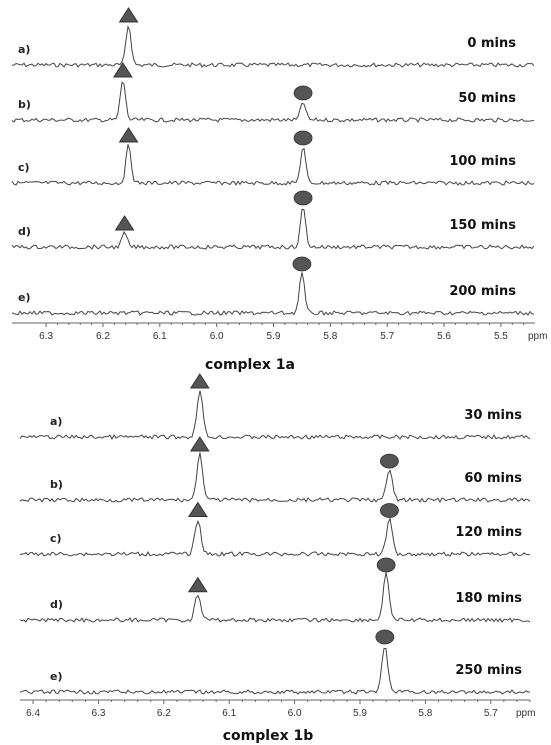 The height and width of the screenshot is (745, 551). What do you see at coordinates (493, 415) in the screenshot?
I see `time-label: 30 mins` at bounding box center [493, 415].